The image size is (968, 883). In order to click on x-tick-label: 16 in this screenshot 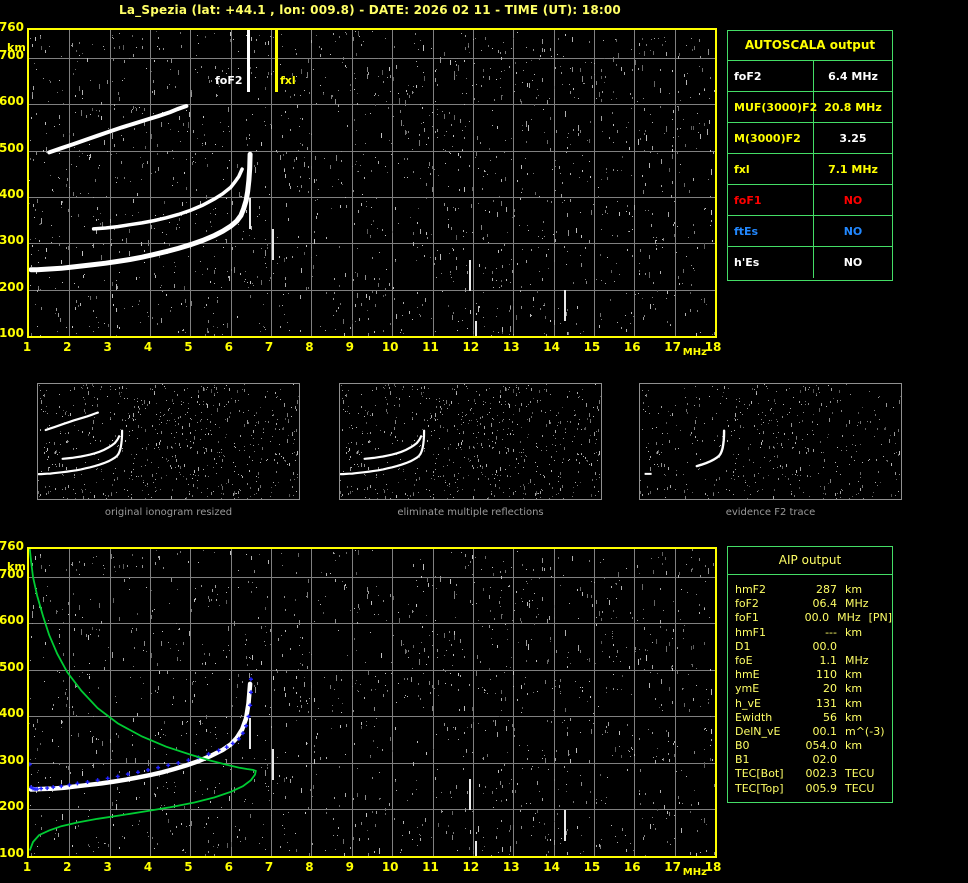, I will do `click(632, 867)`.